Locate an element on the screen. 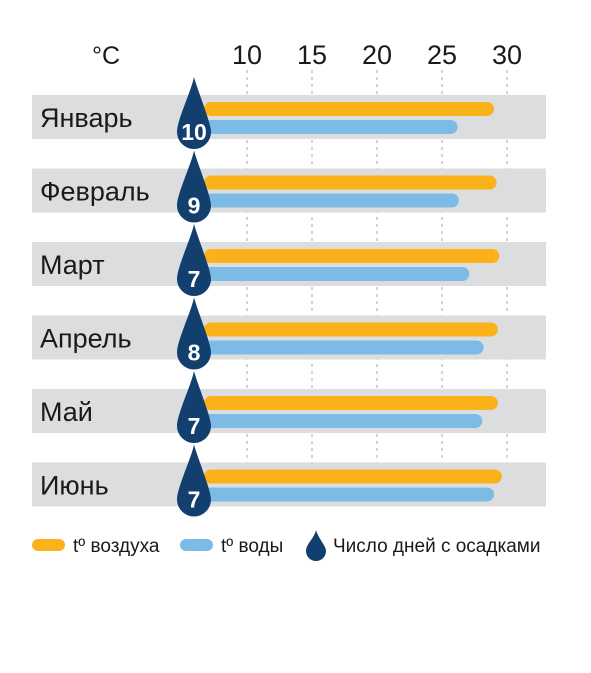  legend-swatch-air is located at coordinates (48, 545).